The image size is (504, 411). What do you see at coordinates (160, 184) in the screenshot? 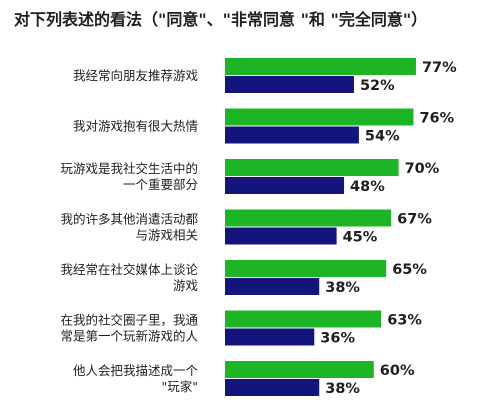
I see `category-label-line: 一个重要部分` at bounding box center [160, 184].